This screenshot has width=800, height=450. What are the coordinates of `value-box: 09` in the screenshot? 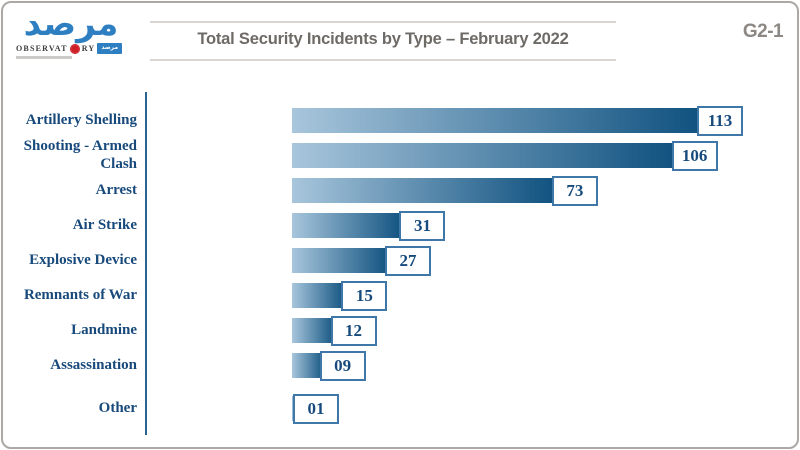 It's located at (342, 365).